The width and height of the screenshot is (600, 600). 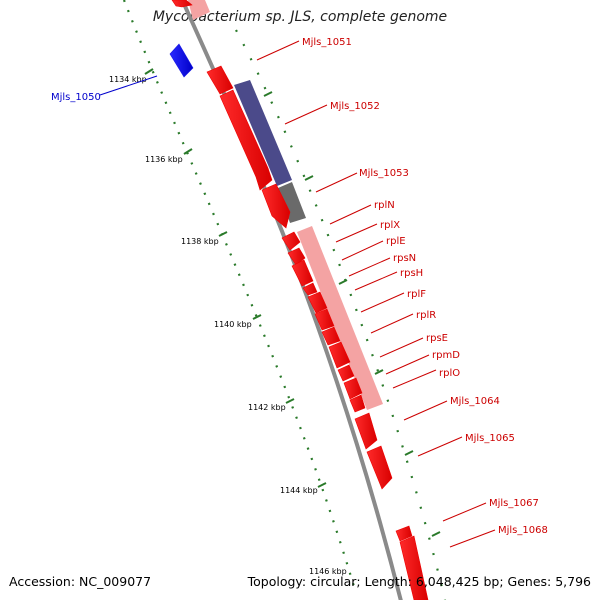 I want to click on feature-block-purple, so click(x=263, y=133).